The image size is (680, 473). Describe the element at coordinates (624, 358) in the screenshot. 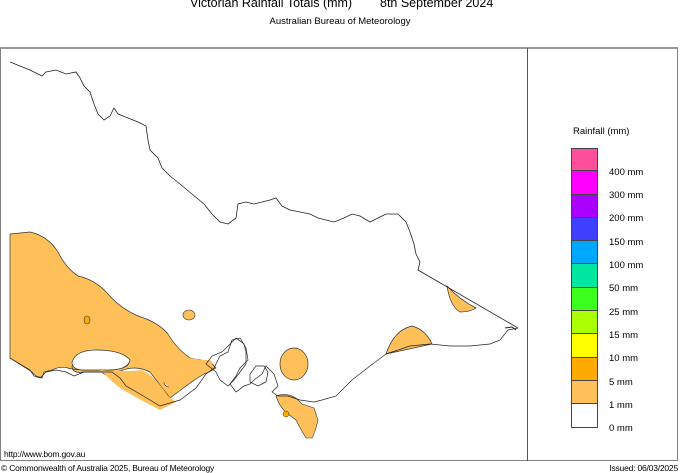

I see `legend-label: 10 mm` at that location.